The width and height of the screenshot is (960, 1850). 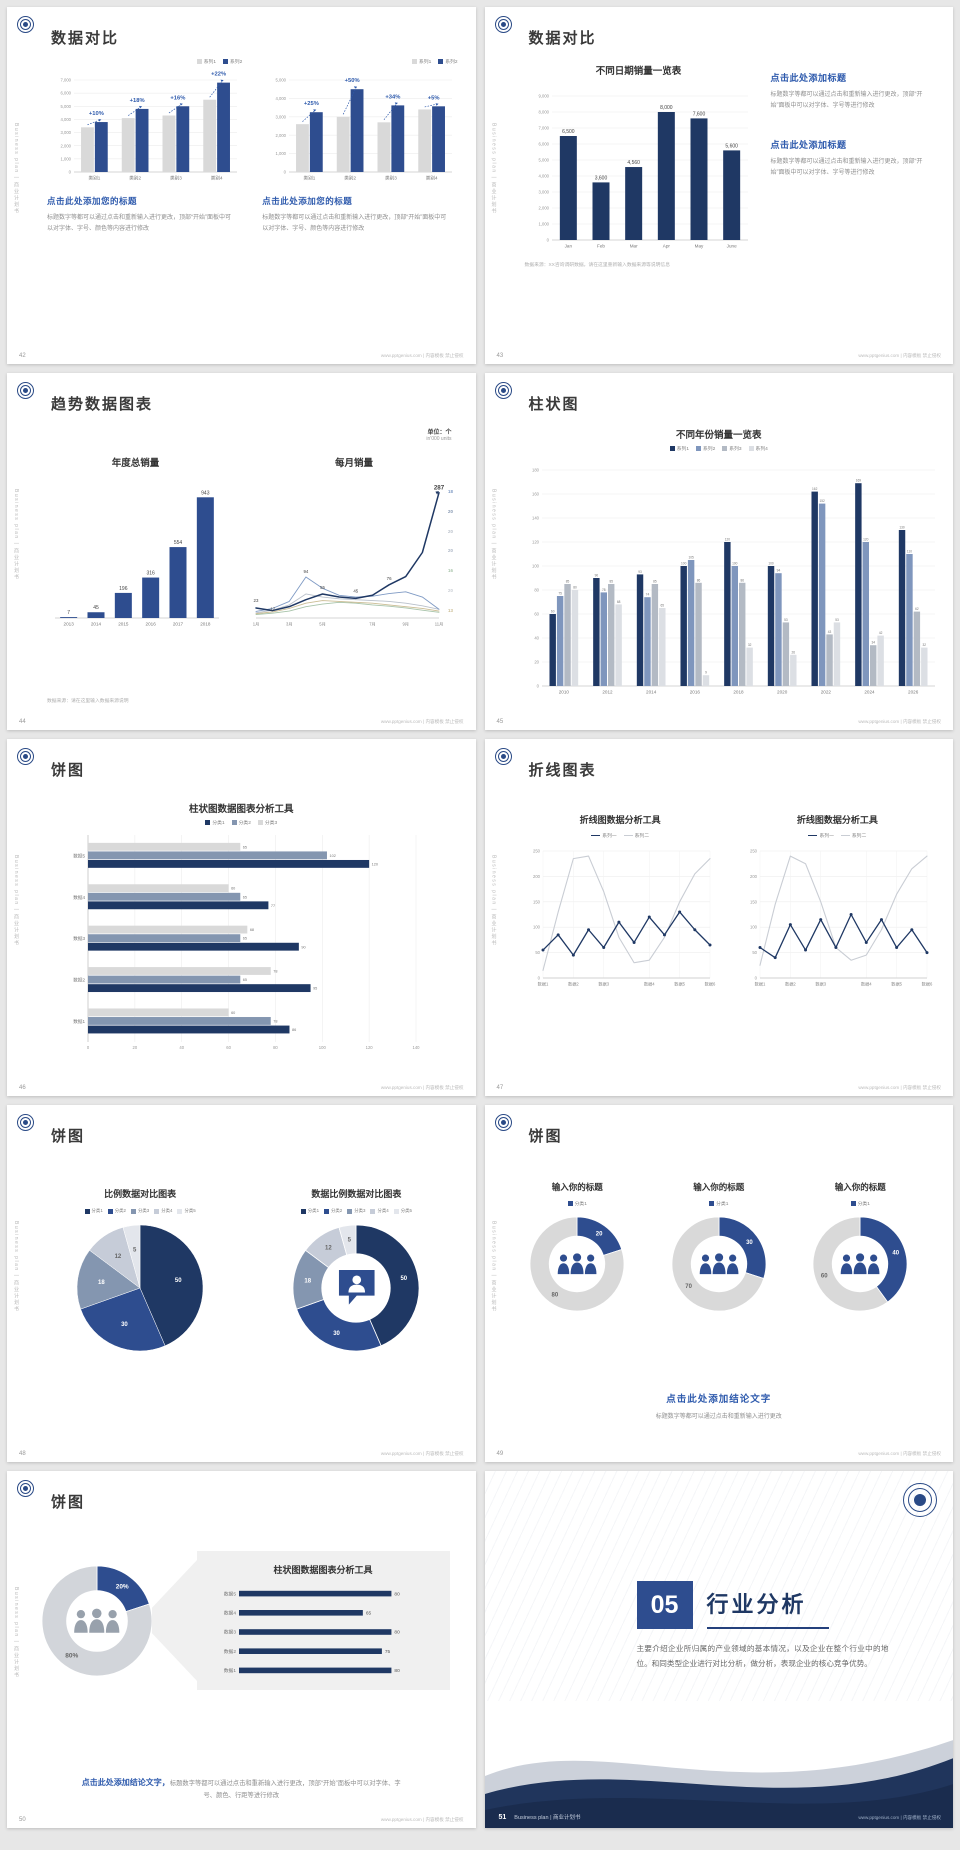 What do you see at coordinates (688, 1287) in the screenshot?
I see `svg-text: 70` at bounding box center [688, 1287].